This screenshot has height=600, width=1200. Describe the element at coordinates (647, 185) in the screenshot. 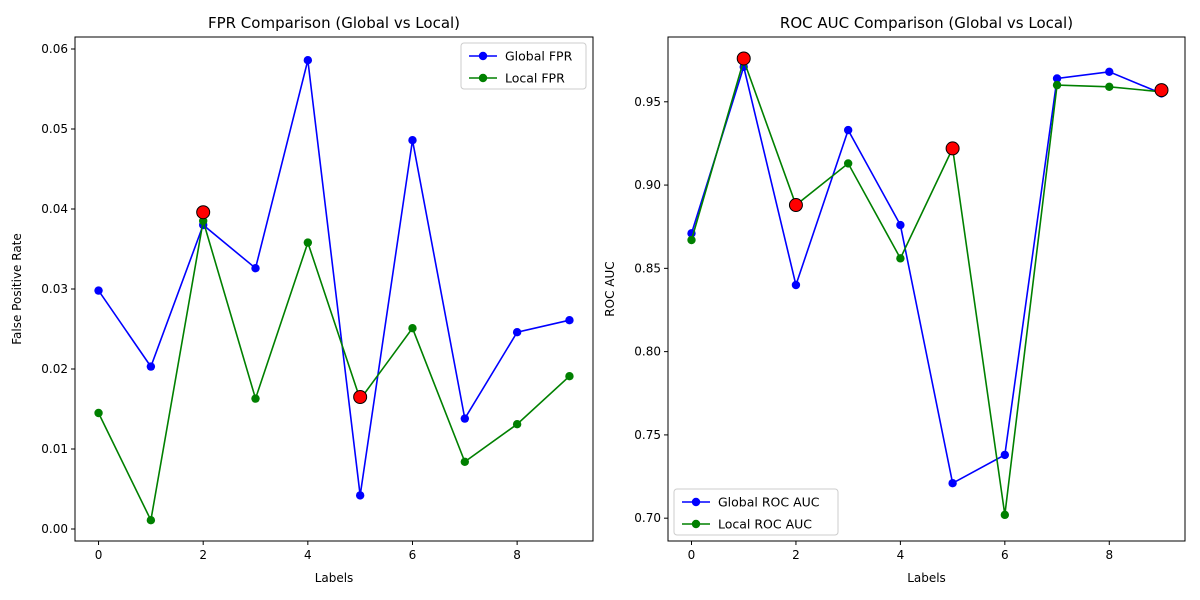

I see `y-tick-label: 0.90` at that location.